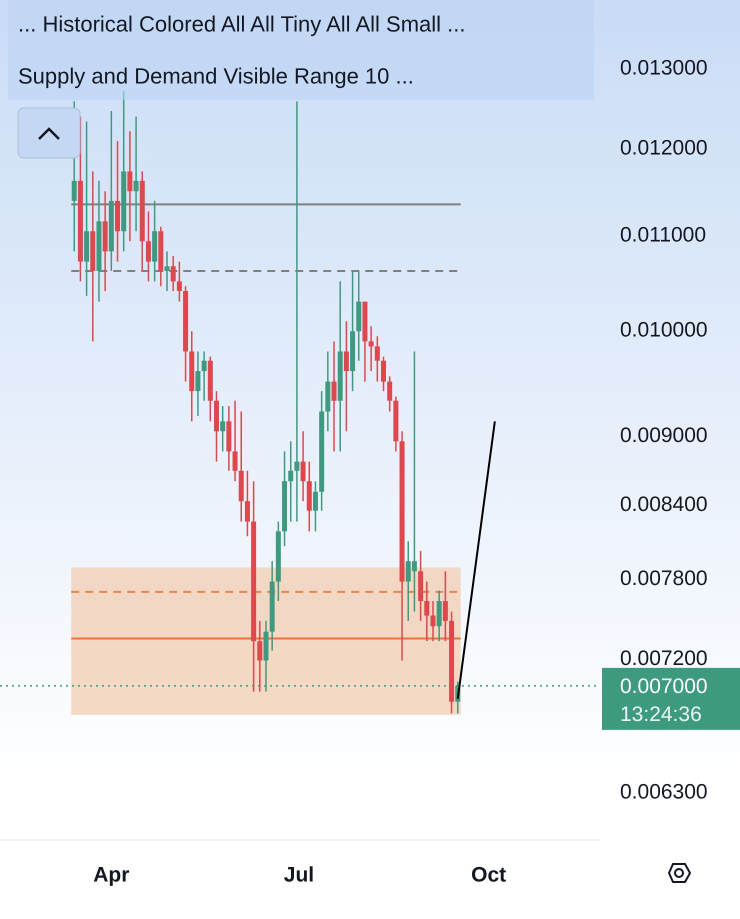 This screenshot has width=740, height=919. I want to click on y-tick-label: 0.010000, so click(664, 330).